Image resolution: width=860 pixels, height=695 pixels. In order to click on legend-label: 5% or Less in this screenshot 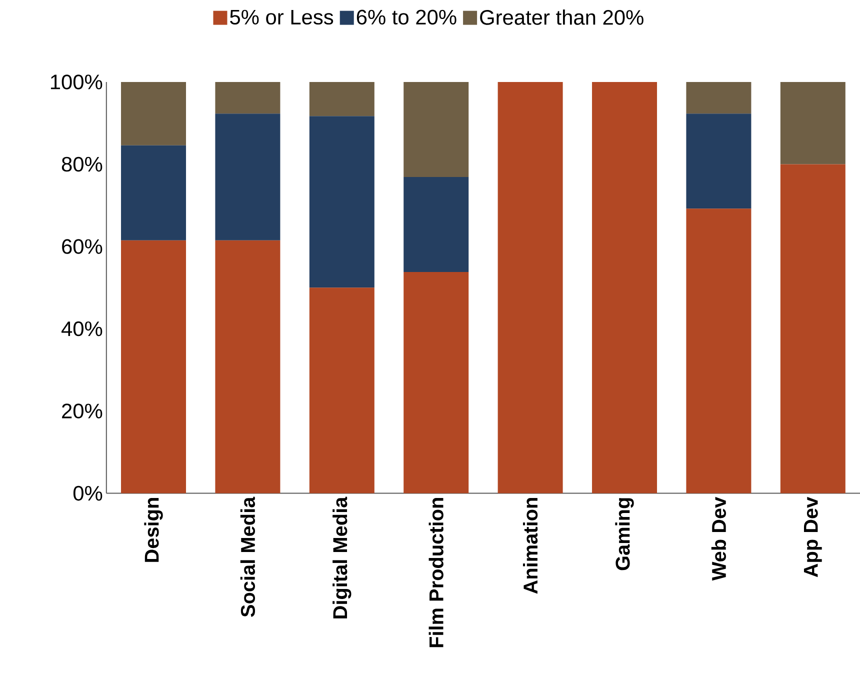, I will do `click(282, 17)`.